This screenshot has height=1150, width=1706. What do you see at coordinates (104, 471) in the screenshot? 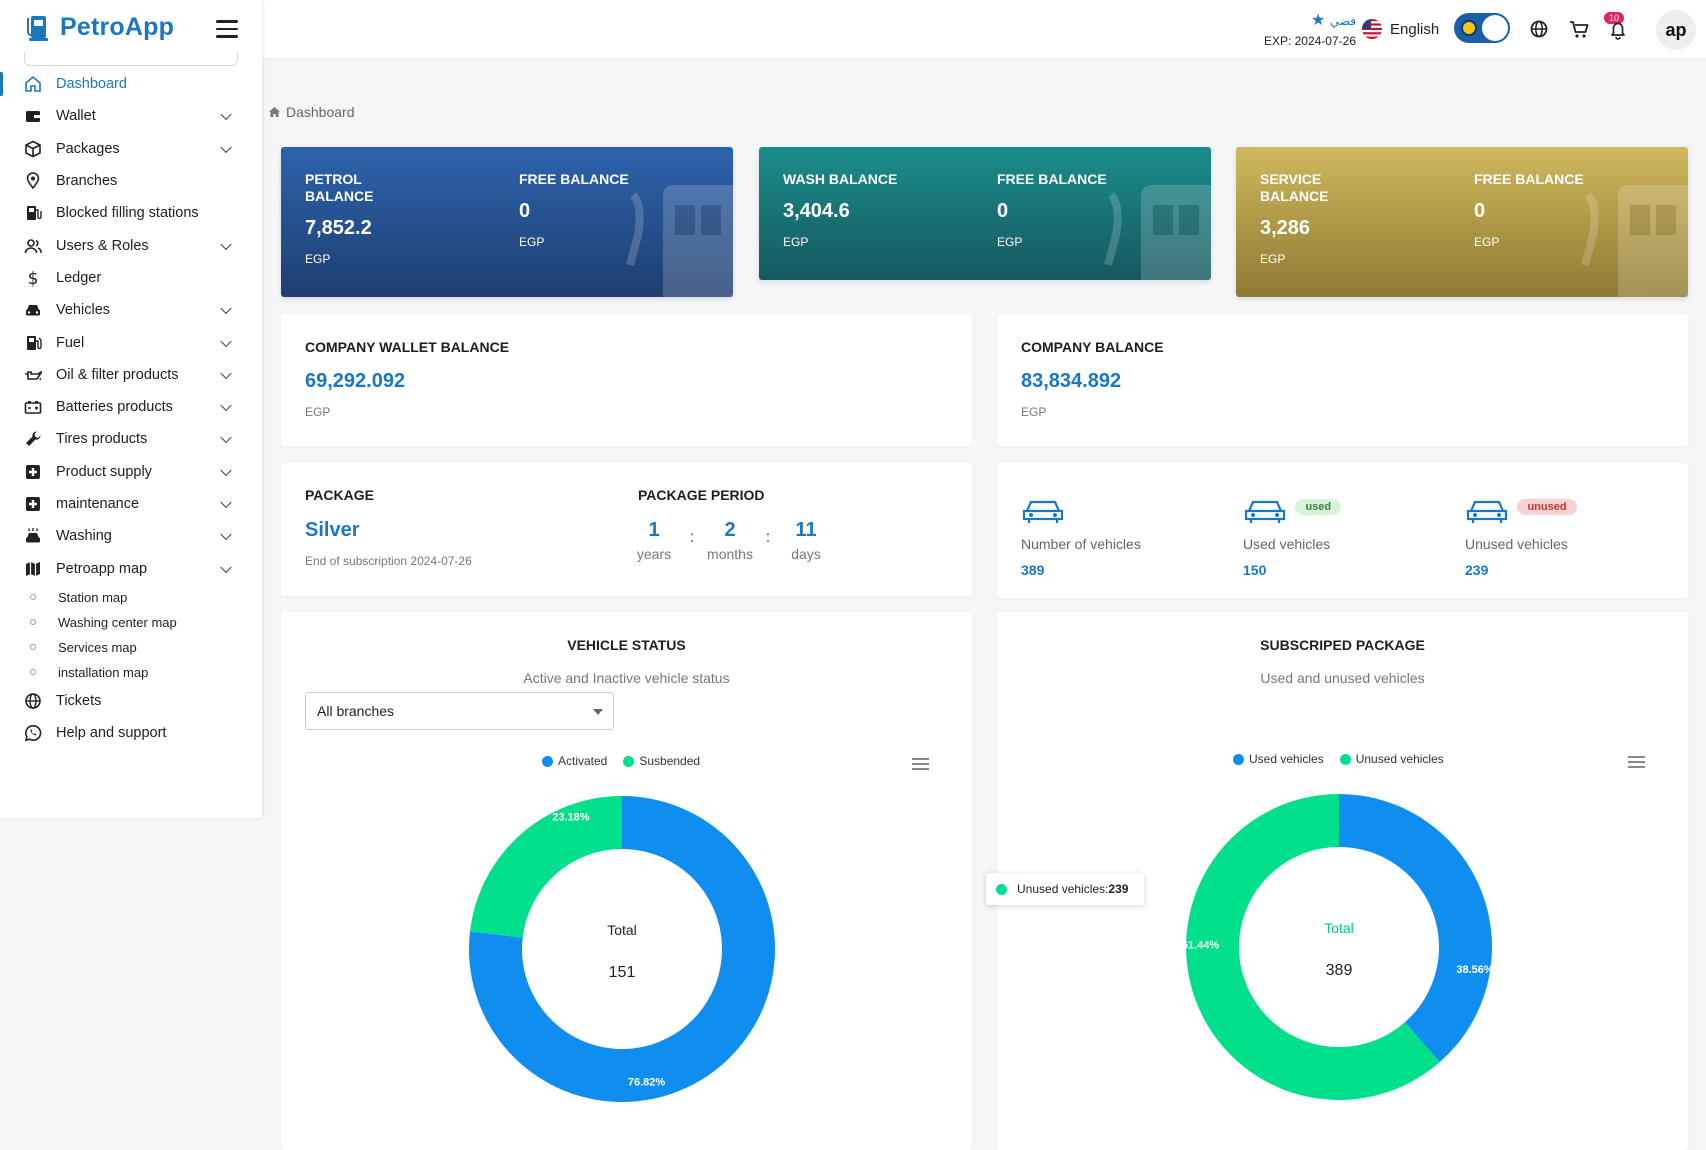
I see `sidebar-item-label: Product supply` at bounding box center [104, 471].